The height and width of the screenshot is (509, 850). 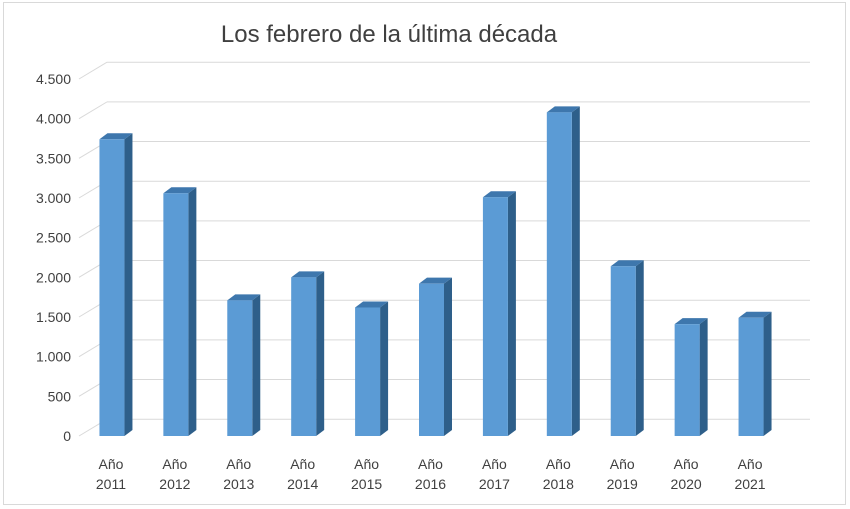 What do you see at coordinates (558, 484) in the screenshot?
I see `x-tick-label: 2018` at bounding box center [558, 484].